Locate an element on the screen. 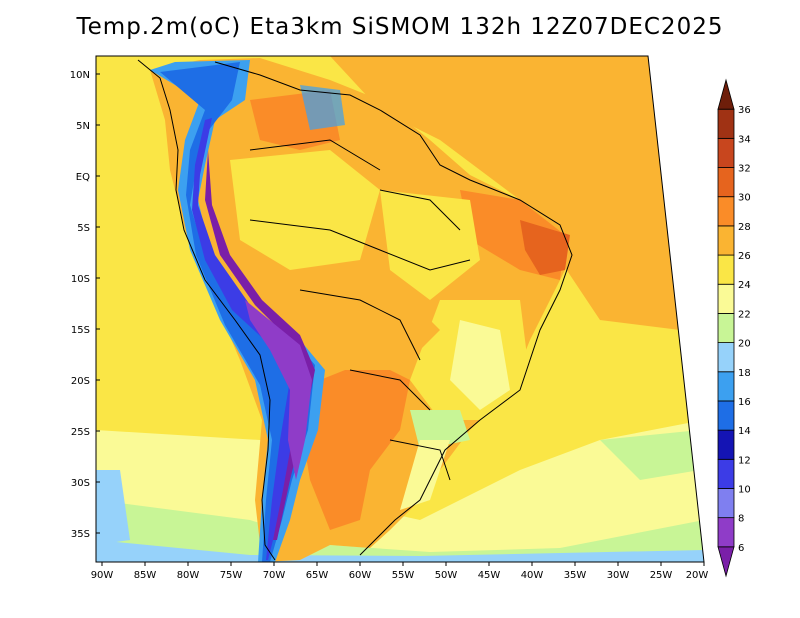  lat-label: EQ is located at coordinates (83, 177).